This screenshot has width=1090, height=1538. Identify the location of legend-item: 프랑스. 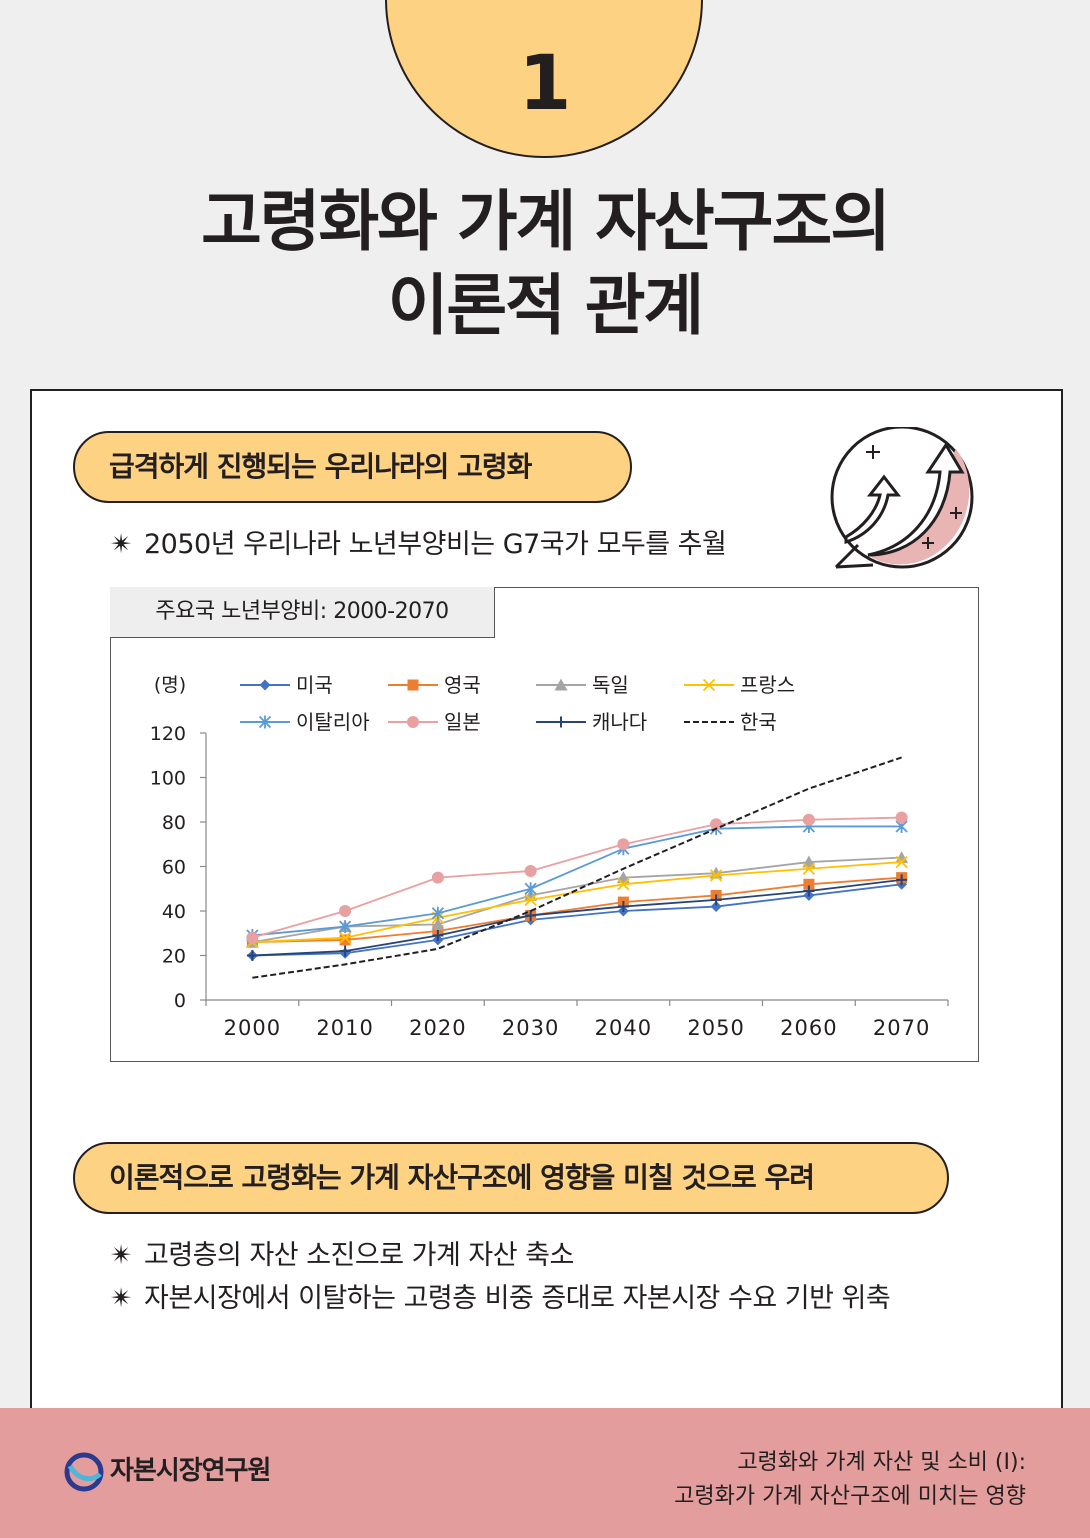
(739, 685).